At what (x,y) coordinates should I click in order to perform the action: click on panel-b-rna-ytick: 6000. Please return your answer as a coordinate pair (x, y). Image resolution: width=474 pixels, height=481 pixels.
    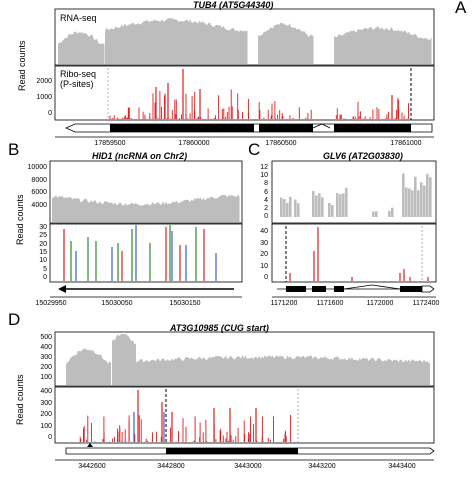
    Looking at the image, I should click on (39, 193).